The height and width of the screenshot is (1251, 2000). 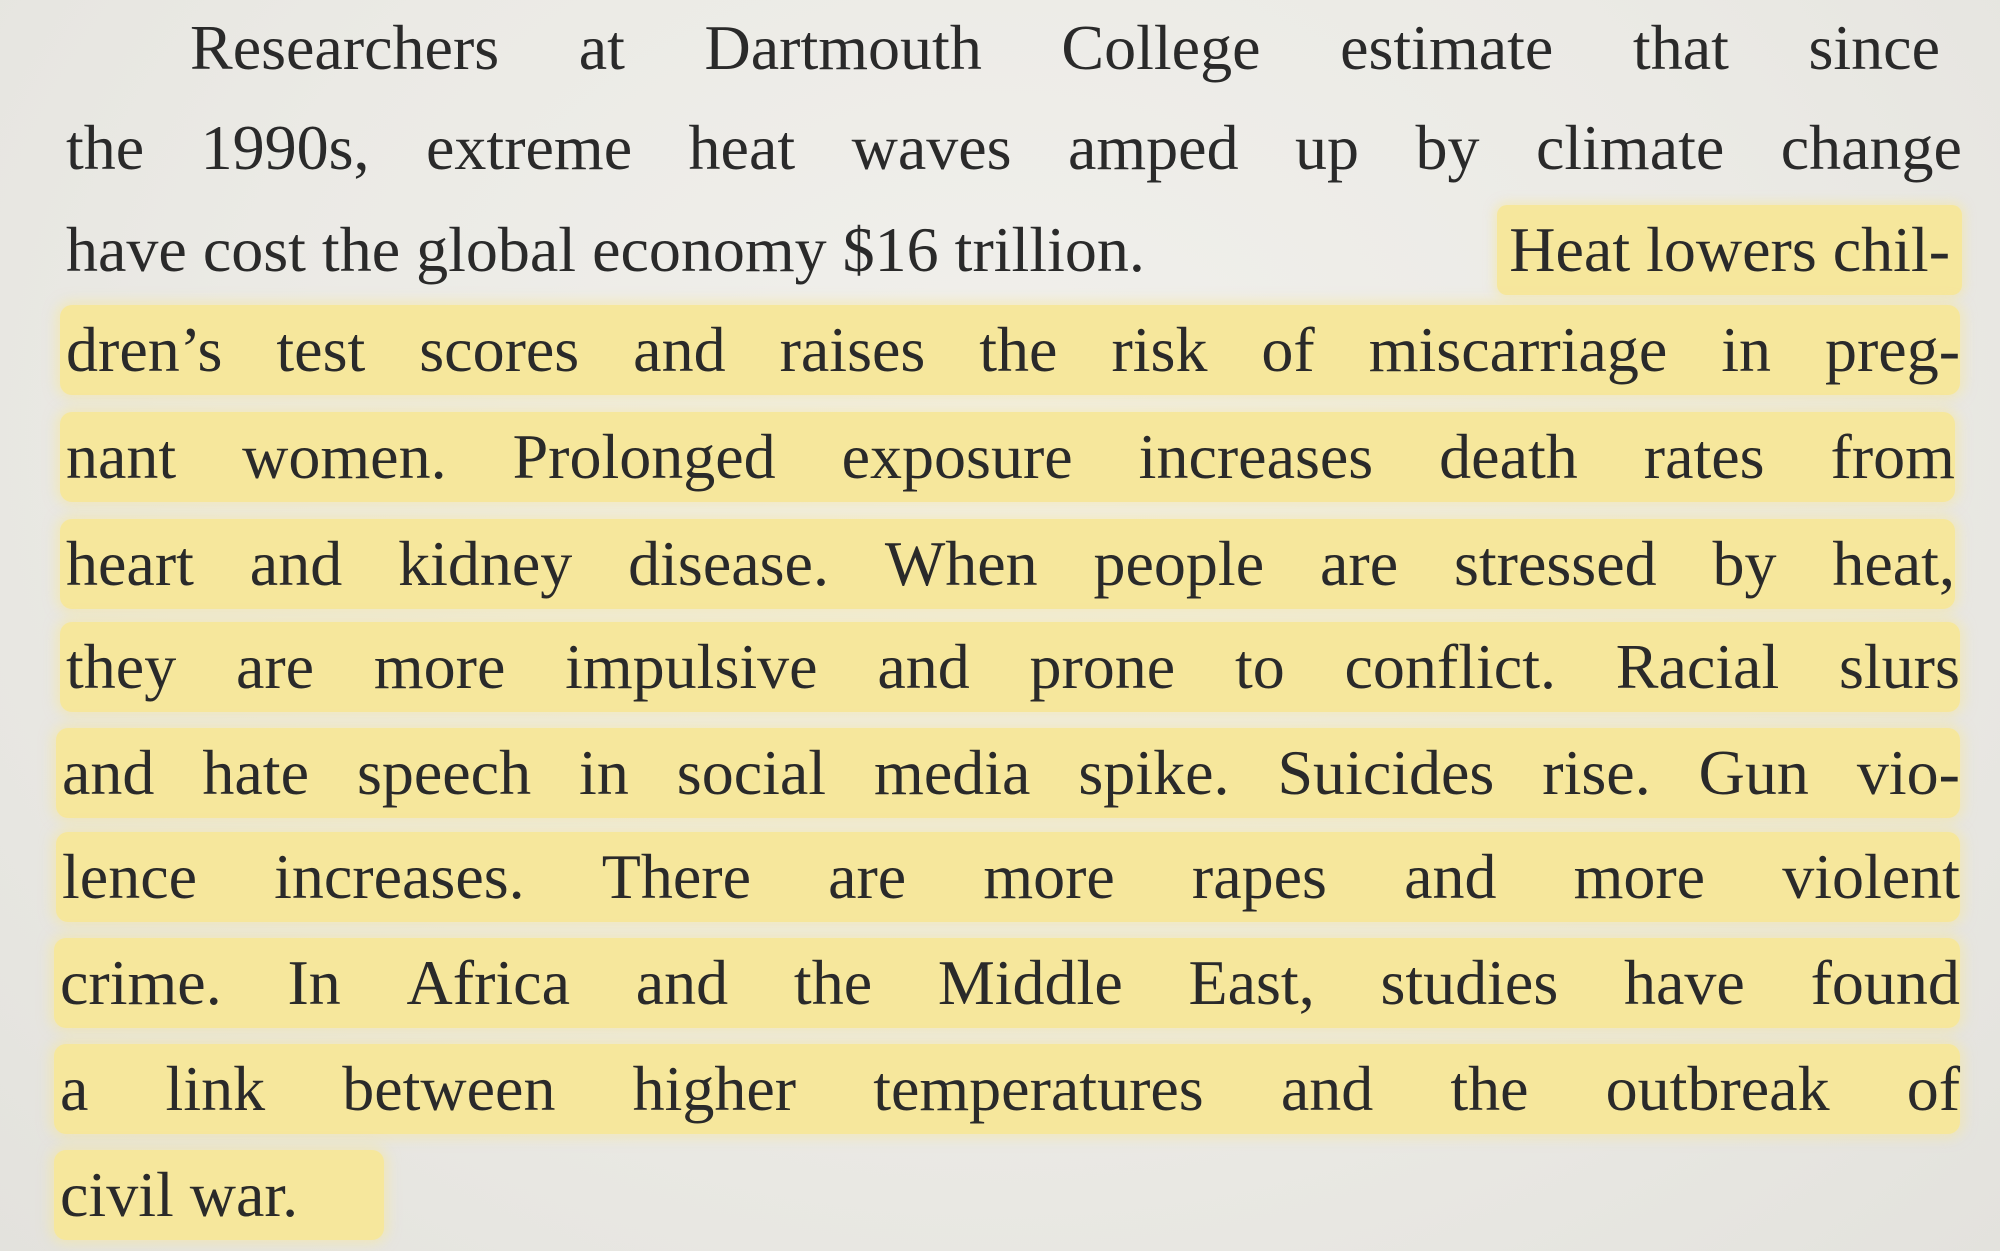 I want to click on word: waves, so click(x=931, y=147).